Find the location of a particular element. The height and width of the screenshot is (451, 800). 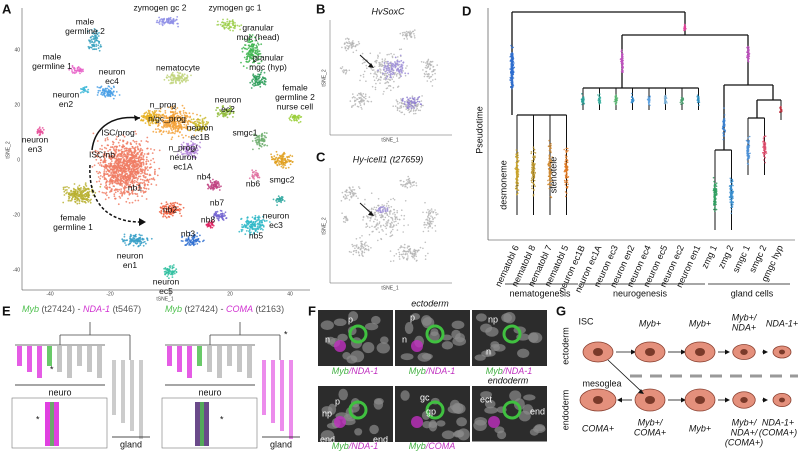

y-axis-title: tSNE_2 is located at coordinates (324, 77).